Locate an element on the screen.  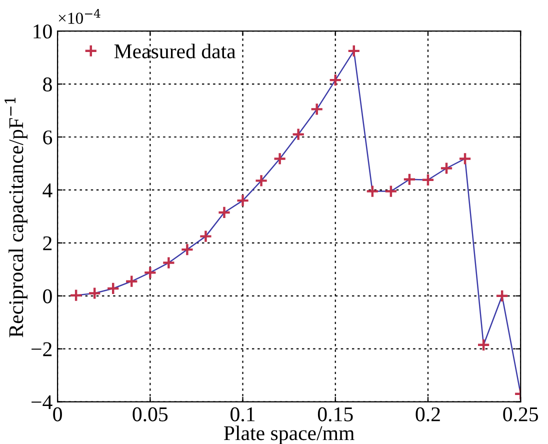
x-tick-label: 0.05 is located at coordinates (150, 414).